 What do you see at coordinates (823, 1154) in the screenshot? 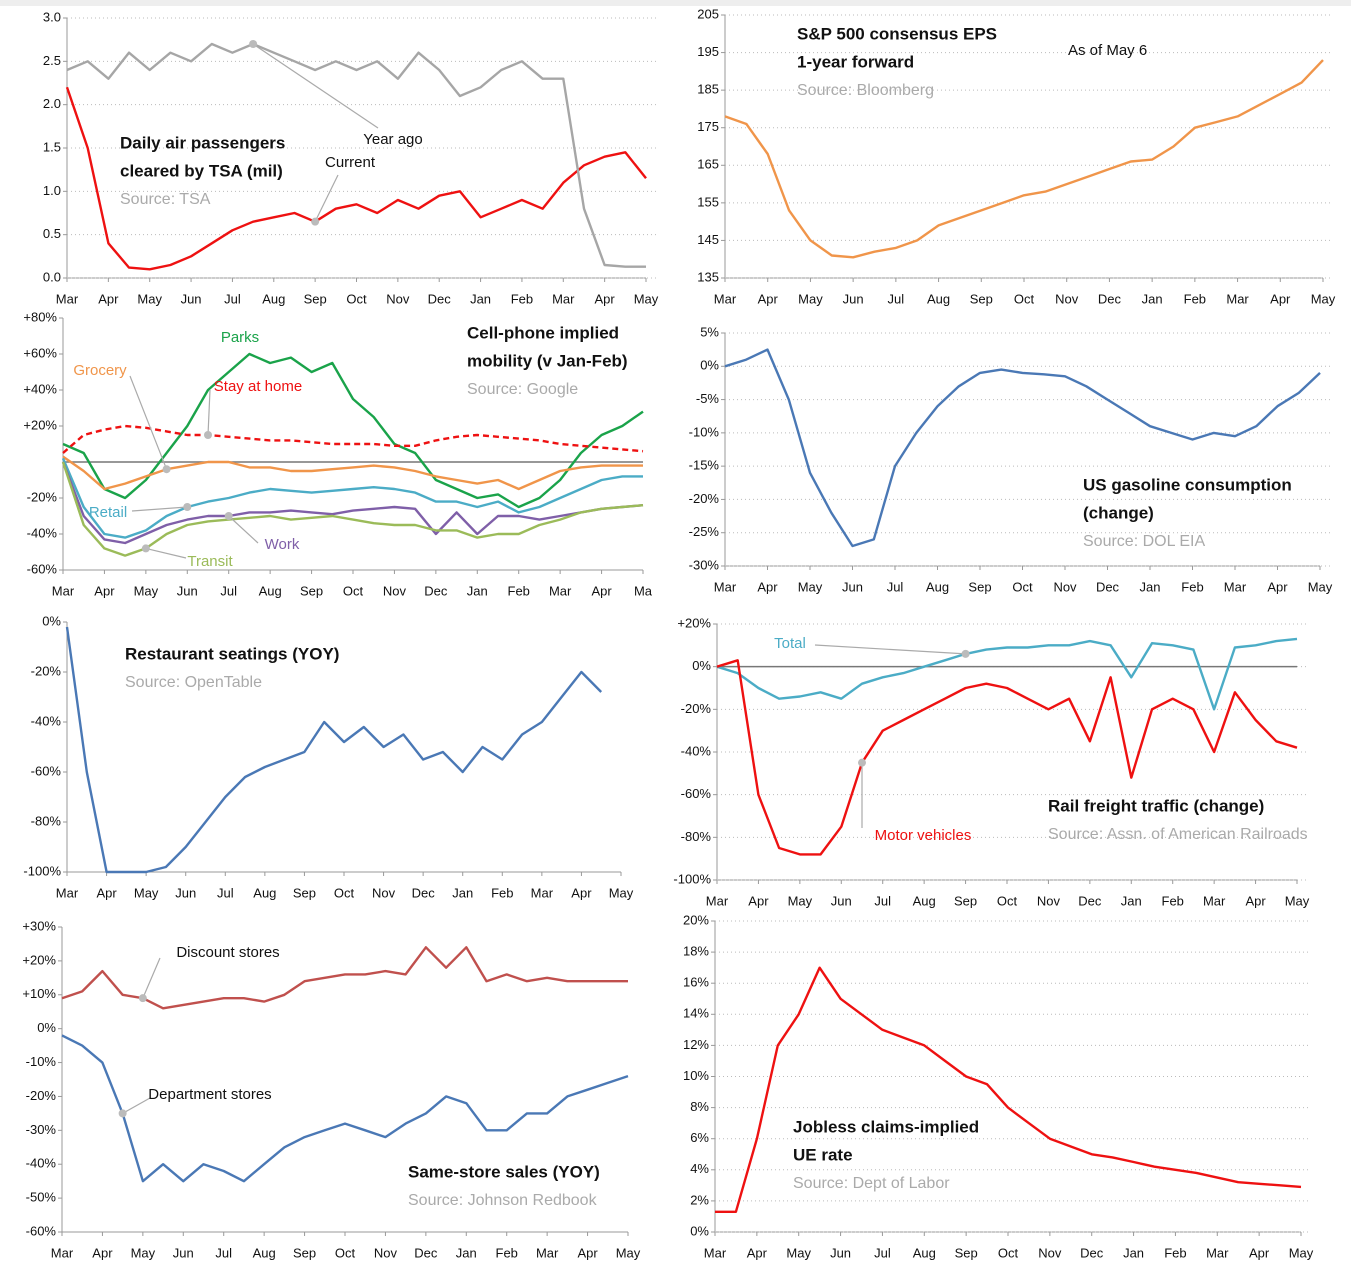
I see `chart-title: UE rate` at bounding box center [823, 1154].